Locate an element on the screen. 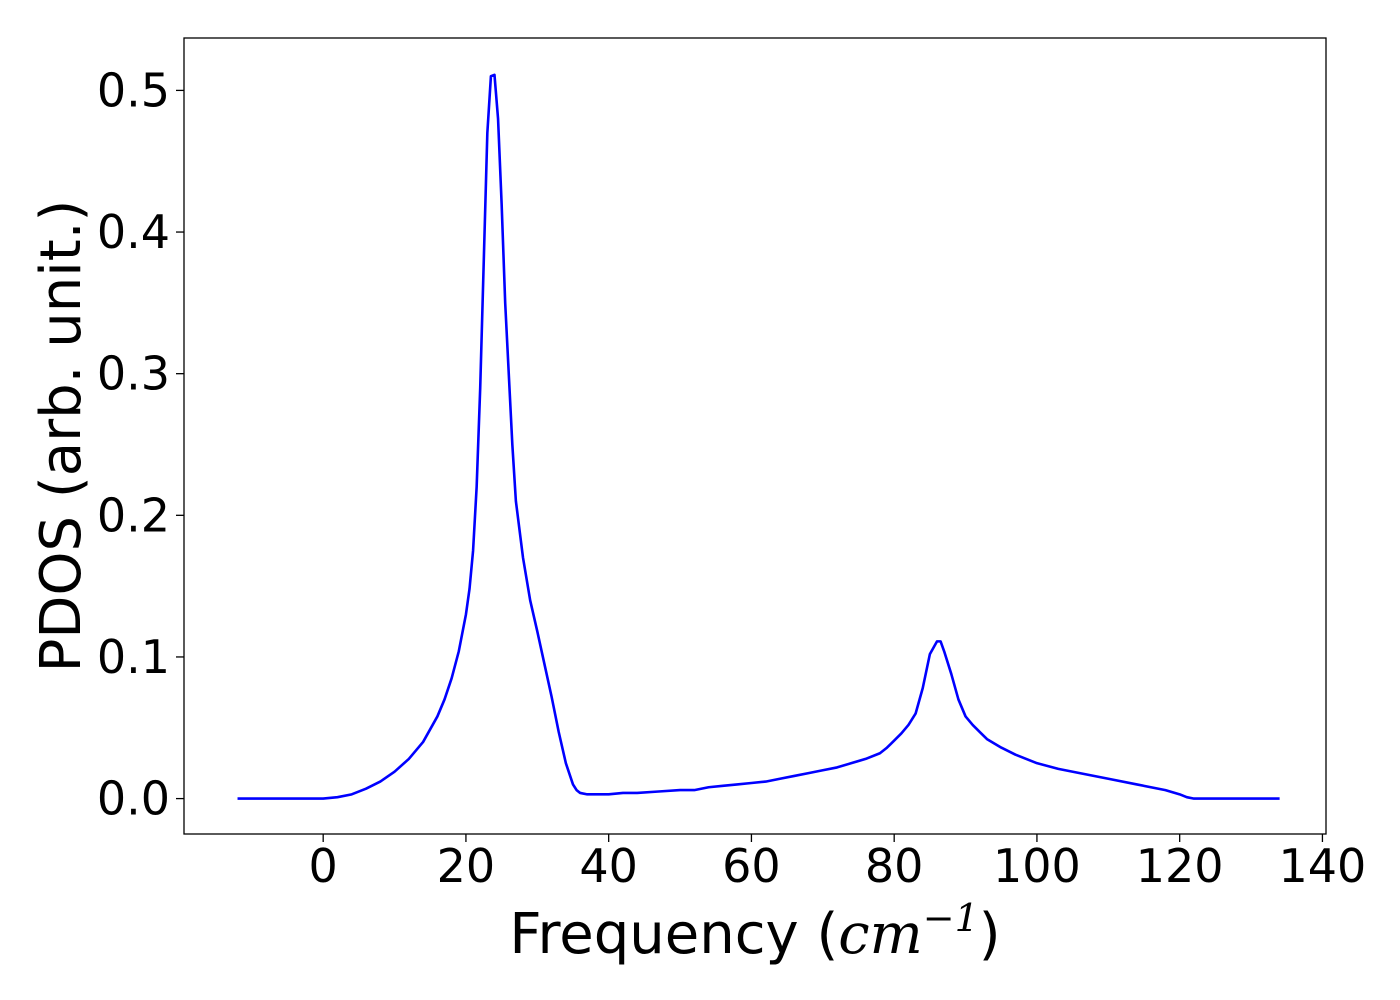  y-tick-label: 0.4 is located at coordinates (133, 232).